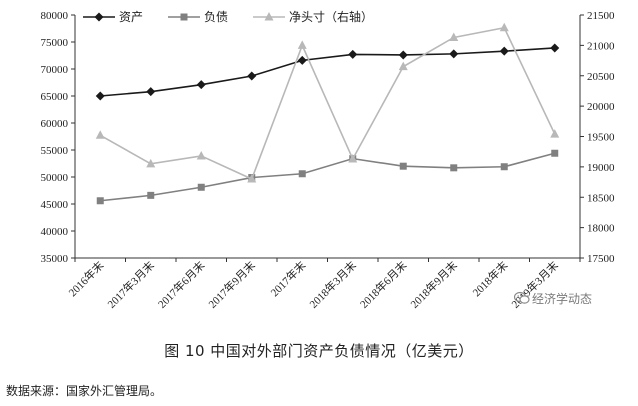 This screenshot has width=638, height=406. I want to click on legend-label: 负债, so click(216, 17).